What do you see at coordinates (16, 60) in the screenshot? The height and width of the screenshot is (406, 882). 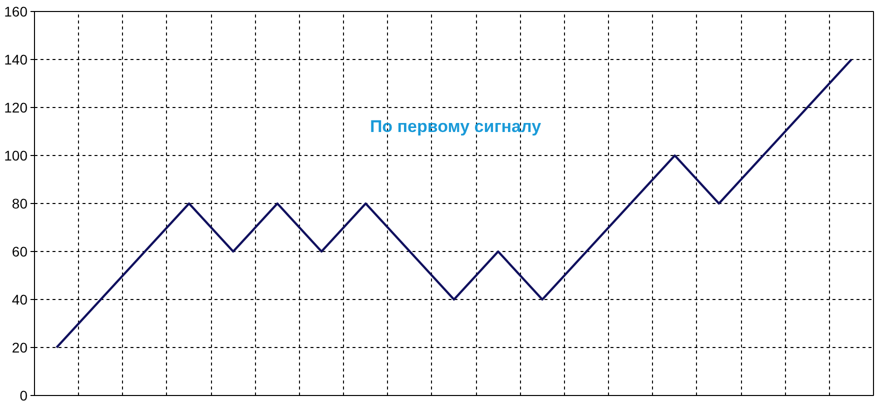 I see `y-tick-label: 140` at bounding box center [16, 60].